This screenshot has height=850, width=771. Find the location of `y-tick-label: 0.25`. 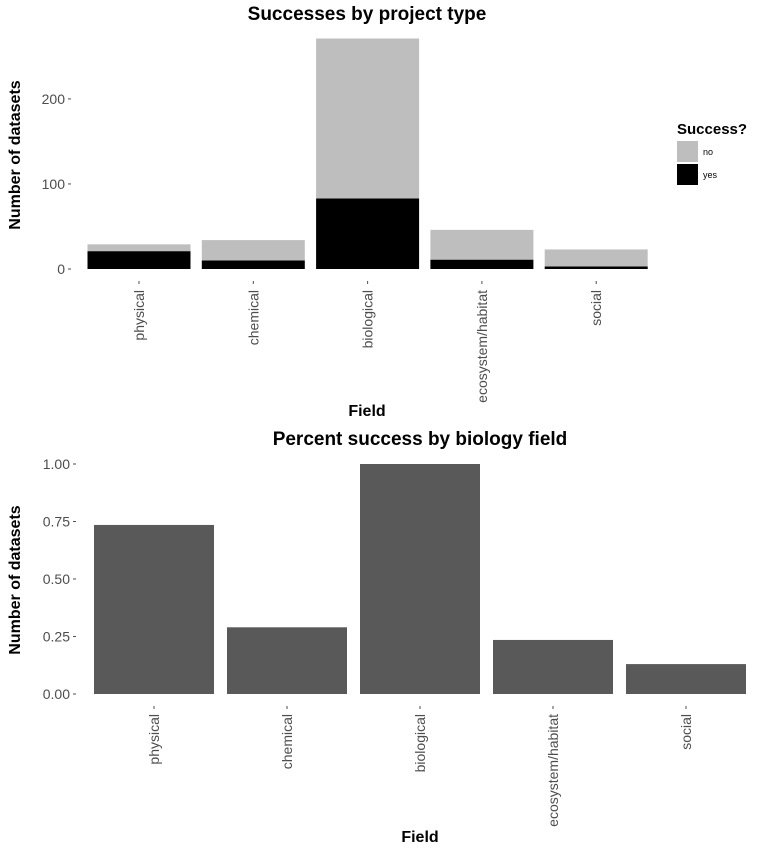

y-tick-label: 0.25 is located at coordinates (56, 637).